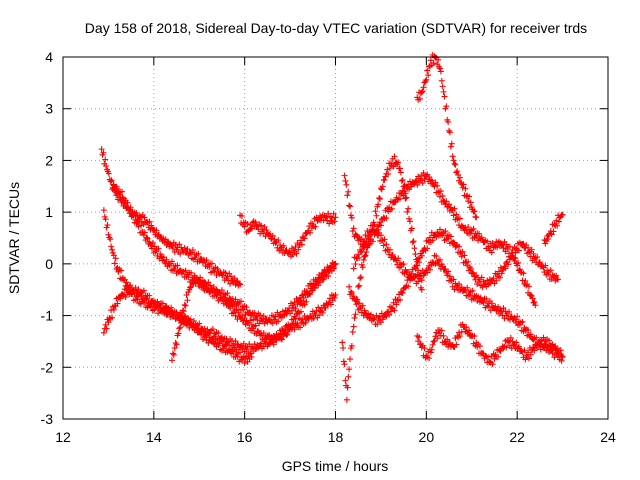 Image resolution: width=640 pixels, height=480 pixels. Describe the element at coordinates (49, 264) in the screenshot. I see `y-tick-label: 0` at that location.